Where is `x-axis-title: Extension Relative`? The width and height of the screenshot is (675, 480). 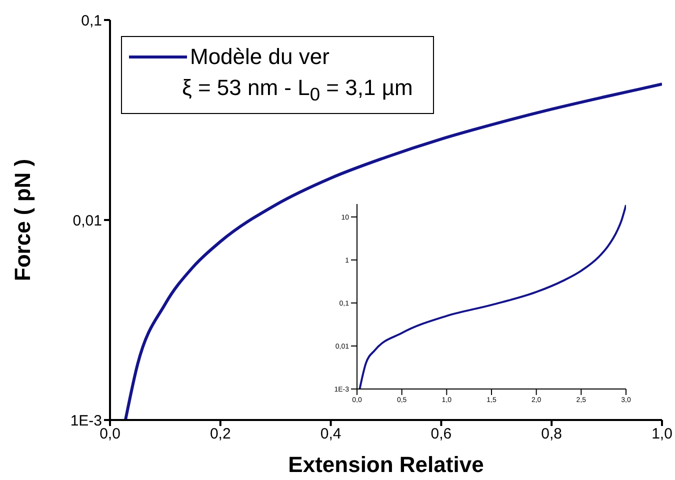 x-axis-title: Extension Relative is located at coordinates (386, 464).